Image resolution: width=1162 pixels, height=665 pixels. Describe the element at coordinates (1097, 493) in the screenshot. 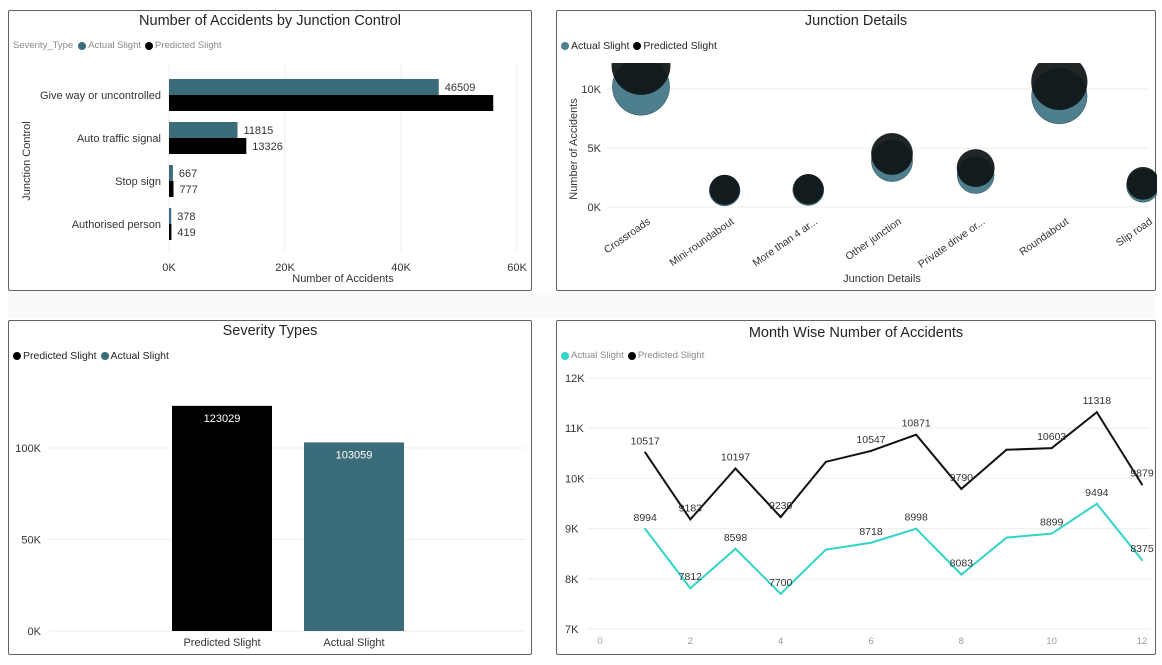

I see `data-label: 9494` at that location.